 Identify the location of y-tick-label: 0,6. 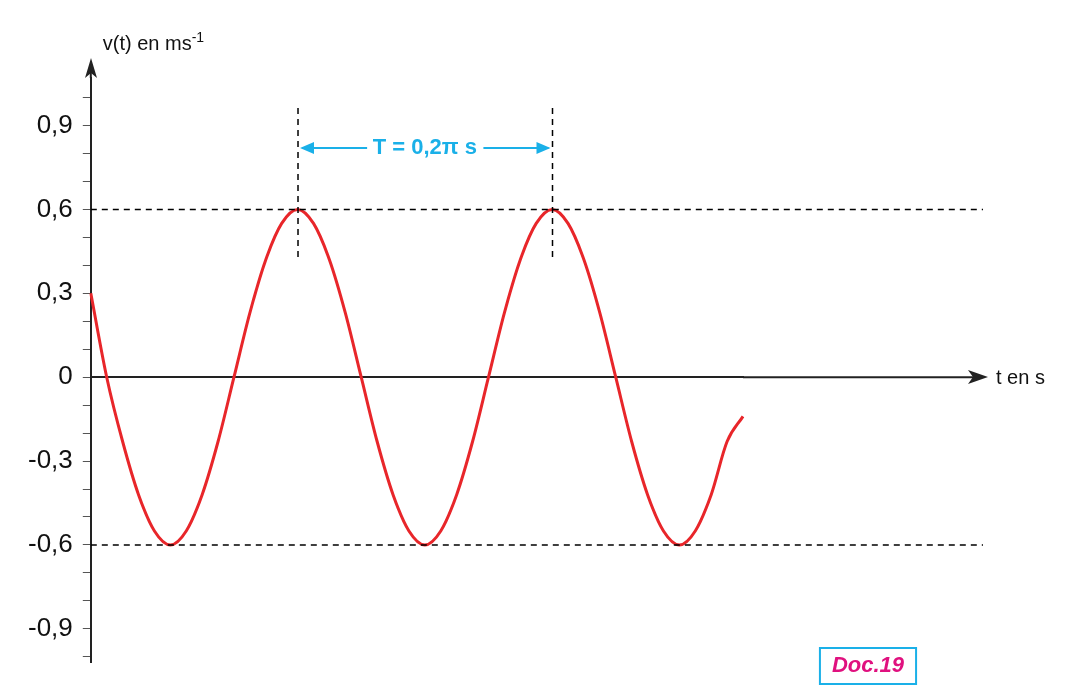
(54, 207).